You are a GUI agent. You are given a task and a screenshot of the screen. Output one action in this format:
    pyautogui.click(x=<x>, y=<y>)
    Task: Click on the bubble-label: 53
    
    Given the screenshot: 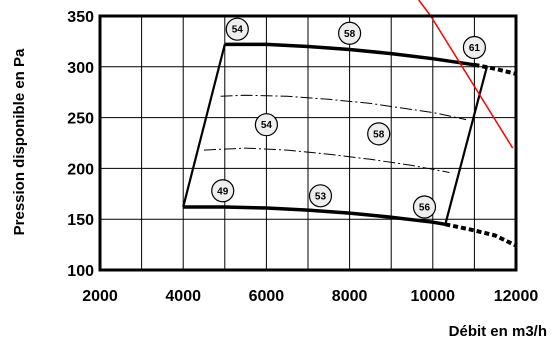 What is the action you would take?
    pyautogui.click(x=320, y=196)
    